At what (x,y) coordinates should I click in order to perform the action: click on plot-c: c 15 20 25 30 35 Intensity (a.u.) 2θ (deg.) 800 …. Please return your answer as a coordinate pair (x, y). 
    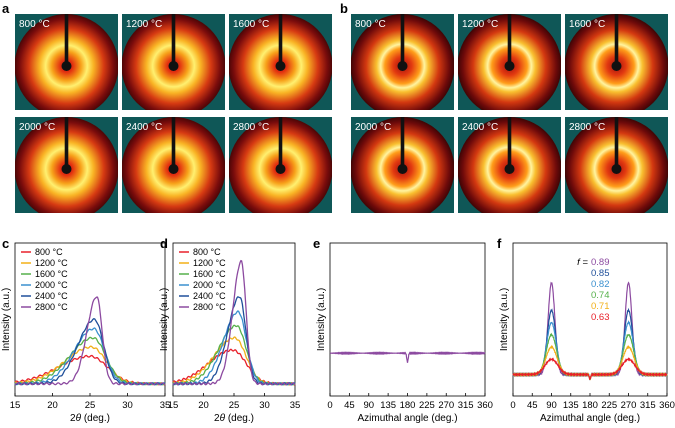
    Looking at the image, I should click on (85, 330).